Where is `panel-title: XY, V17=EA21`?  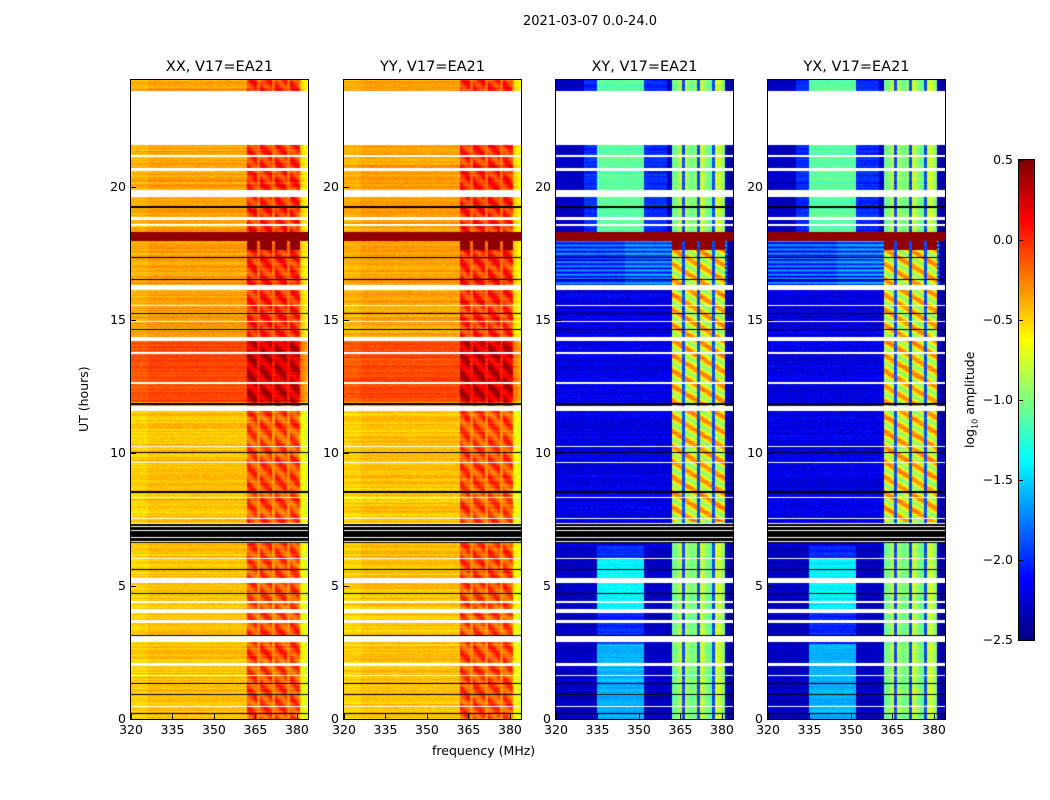
panel-title: XY, V17=EA21 is located at coordinates (644, 67).